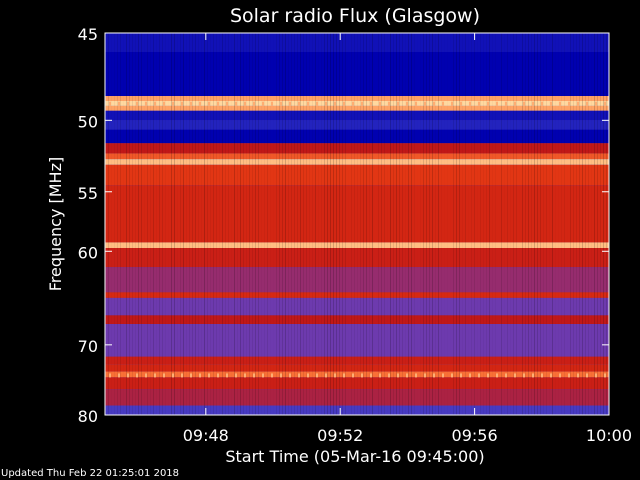  I want to click on chart-title: Solar radio Flux (Glasgow), so click(355, 16).